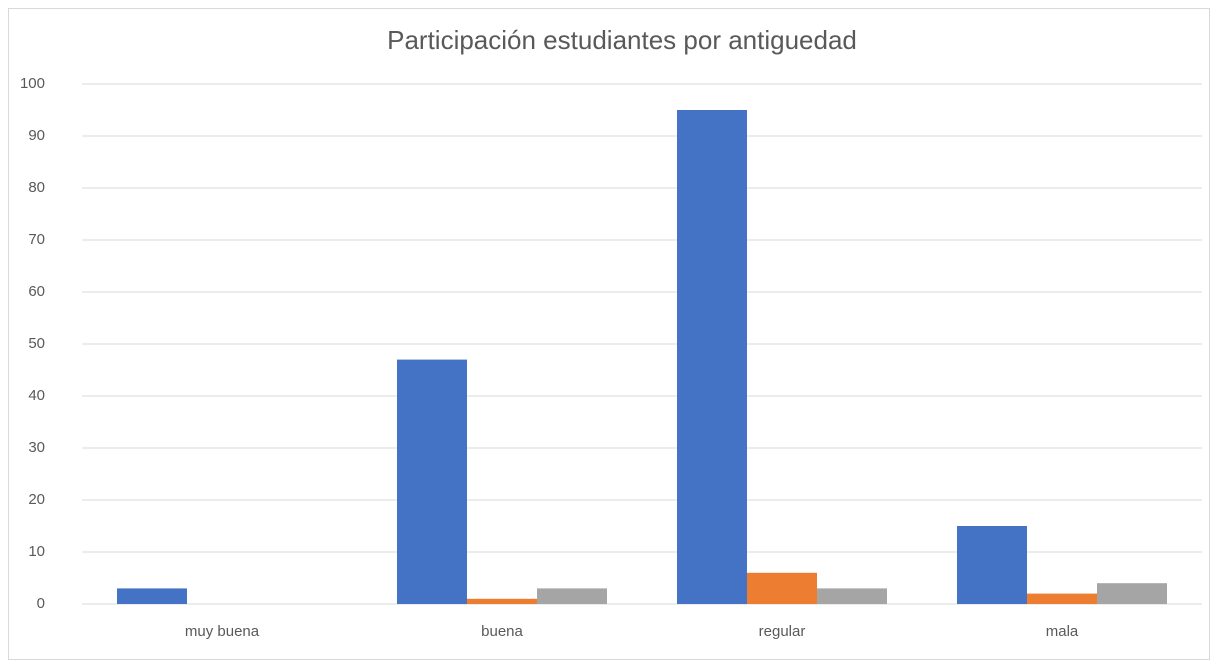 The height and width of the screenshot is (666, 1218). What do you see at coordinates (32, 83) in the screenshot?
I see `y-tick-label: 100` at bounding box center [32, 83].